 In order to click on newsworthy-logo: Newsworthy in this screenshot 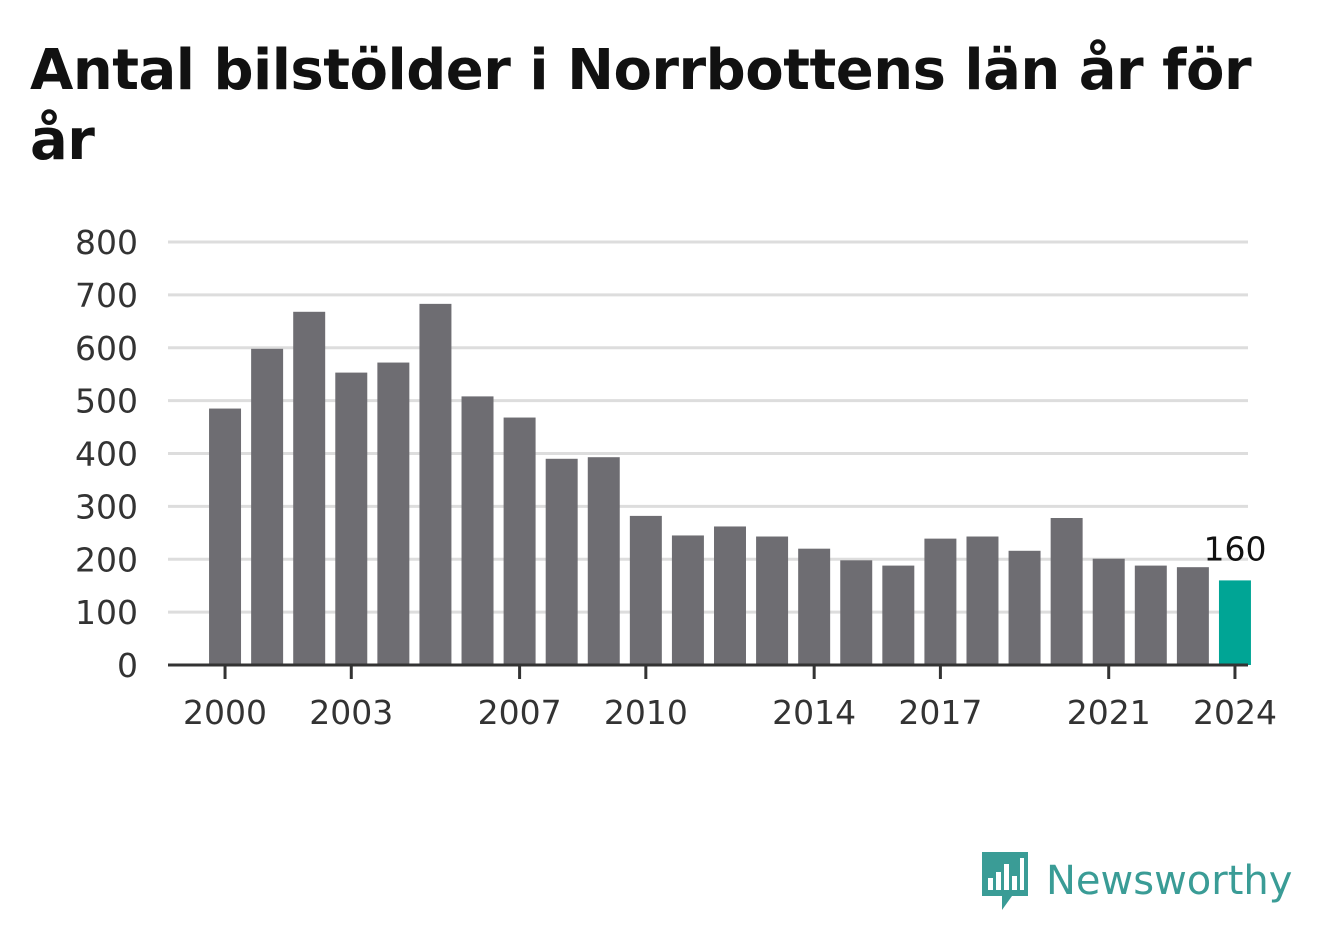, I will do `click(1136, 881)`.